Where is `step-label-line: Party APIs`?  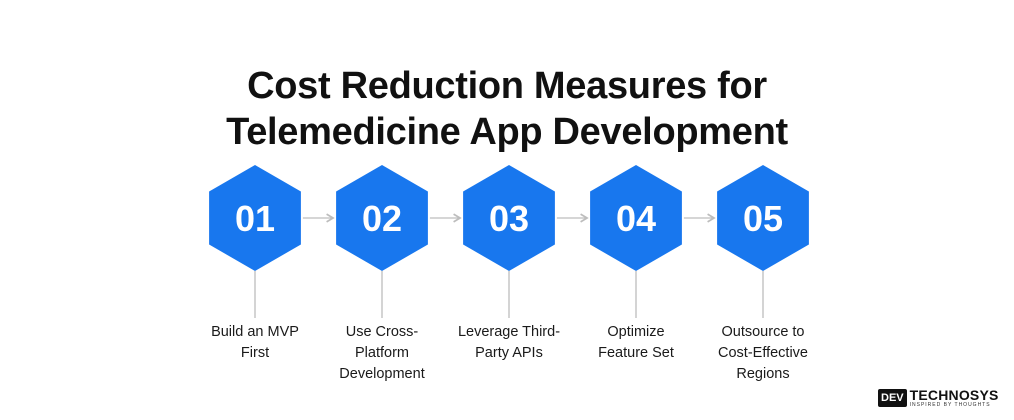 step-label-line: Party APIs is located at coordinates (509, 353).